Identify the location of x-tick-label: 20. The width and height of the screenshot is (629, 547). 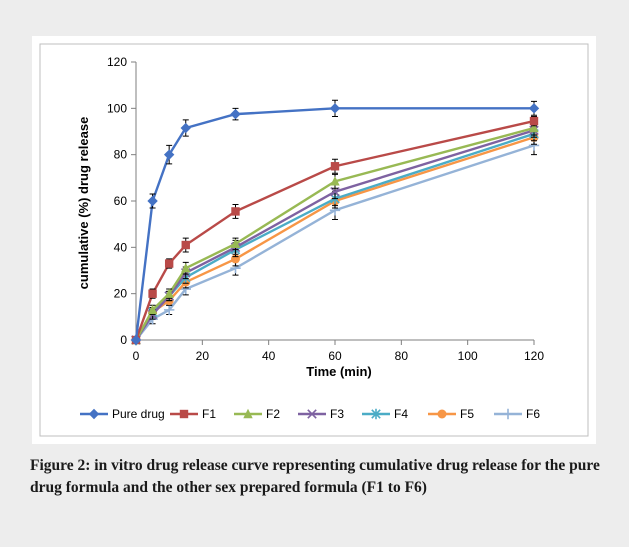
(203, 356).